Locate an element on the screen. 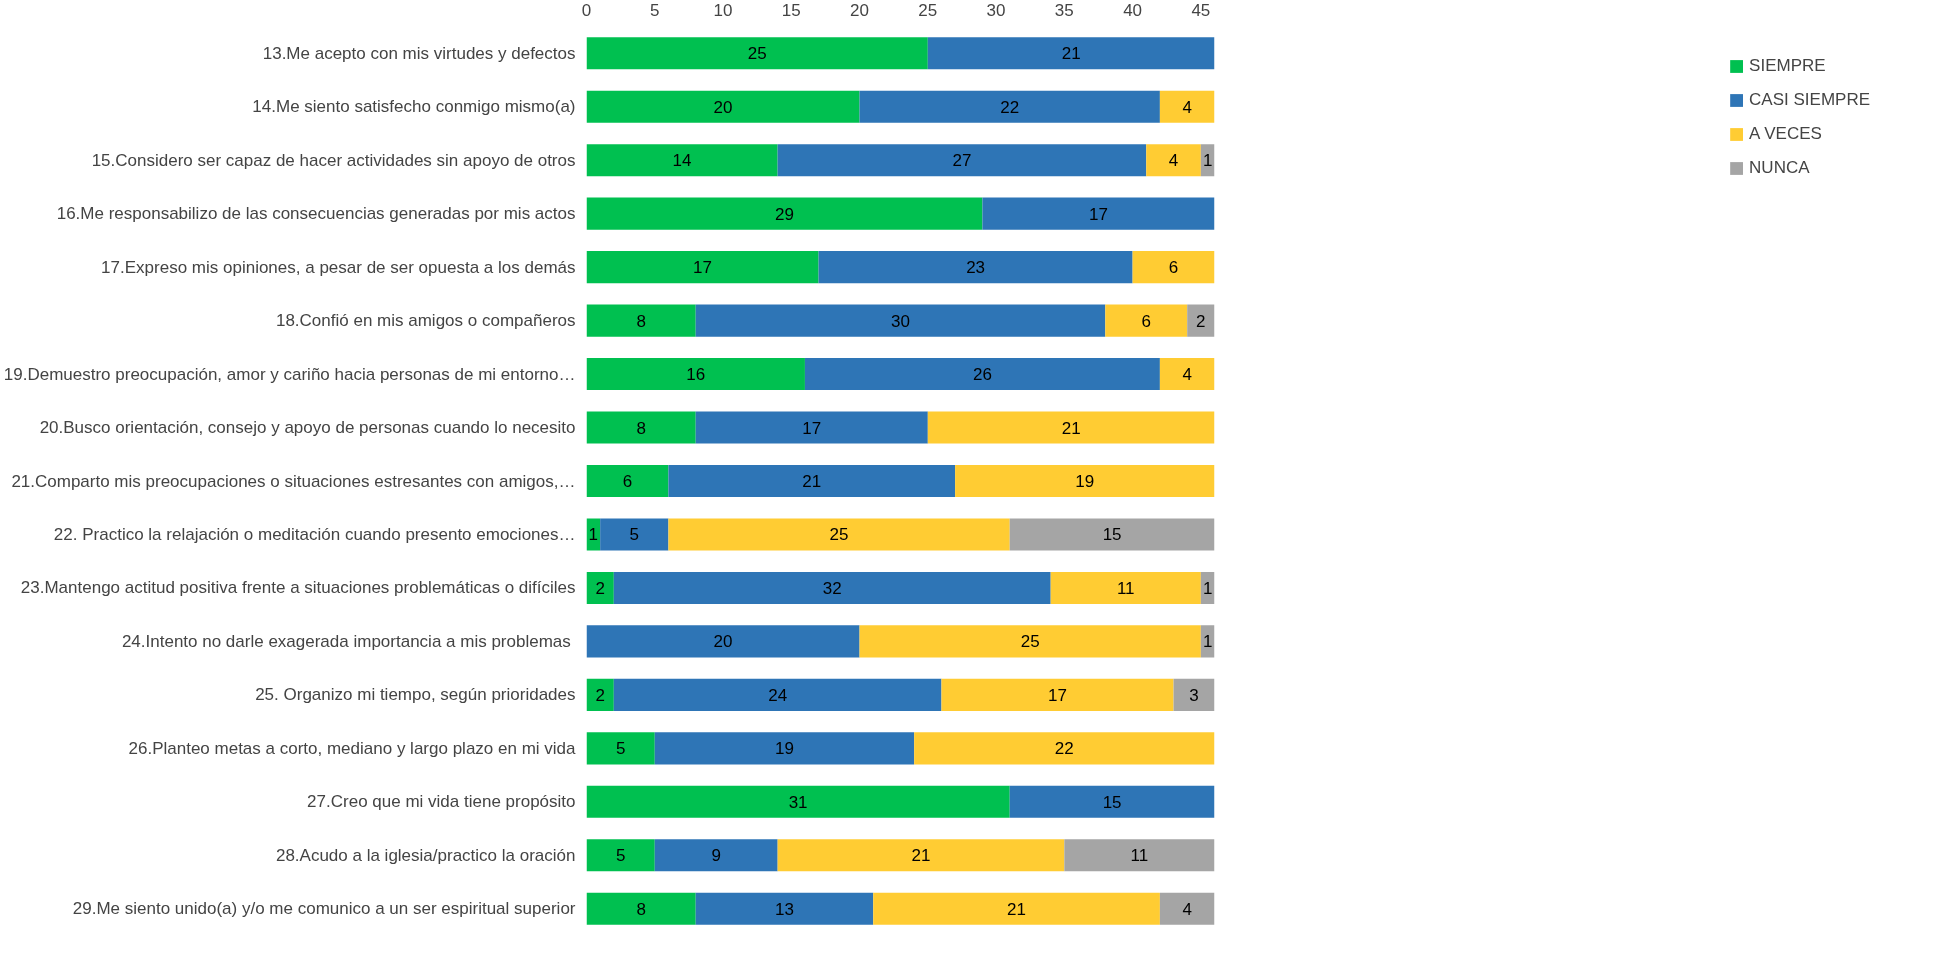 This screenshot has height=972, width=1945. y-tick-label: 17.Expreso mis opiniones, a pesar de ser opuesta a los demás is located at coordinates (338, 267).